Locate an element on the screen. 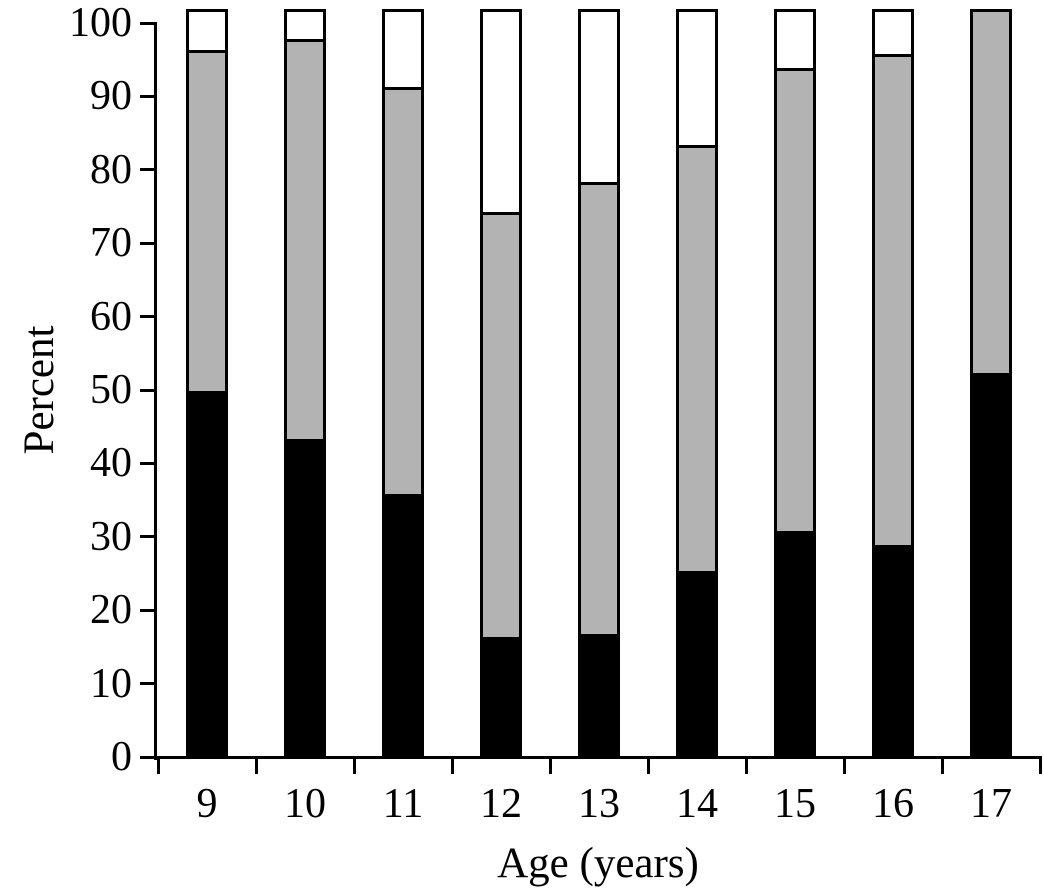 The width and height of the screenshot is (1044, 890). x-tick-label: 10 is located at coordinates (305, 804).